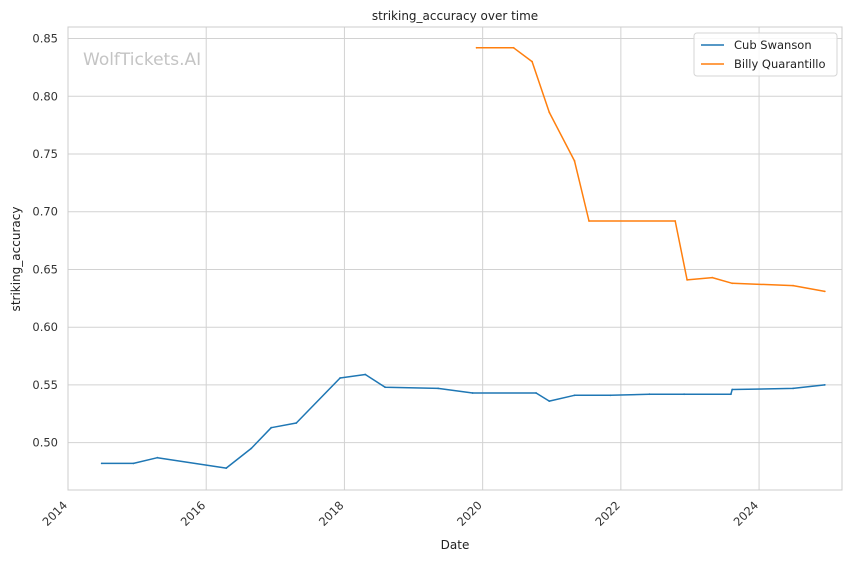  I want to click on y-axis-label: striking_accuracy, so click(16, 259).